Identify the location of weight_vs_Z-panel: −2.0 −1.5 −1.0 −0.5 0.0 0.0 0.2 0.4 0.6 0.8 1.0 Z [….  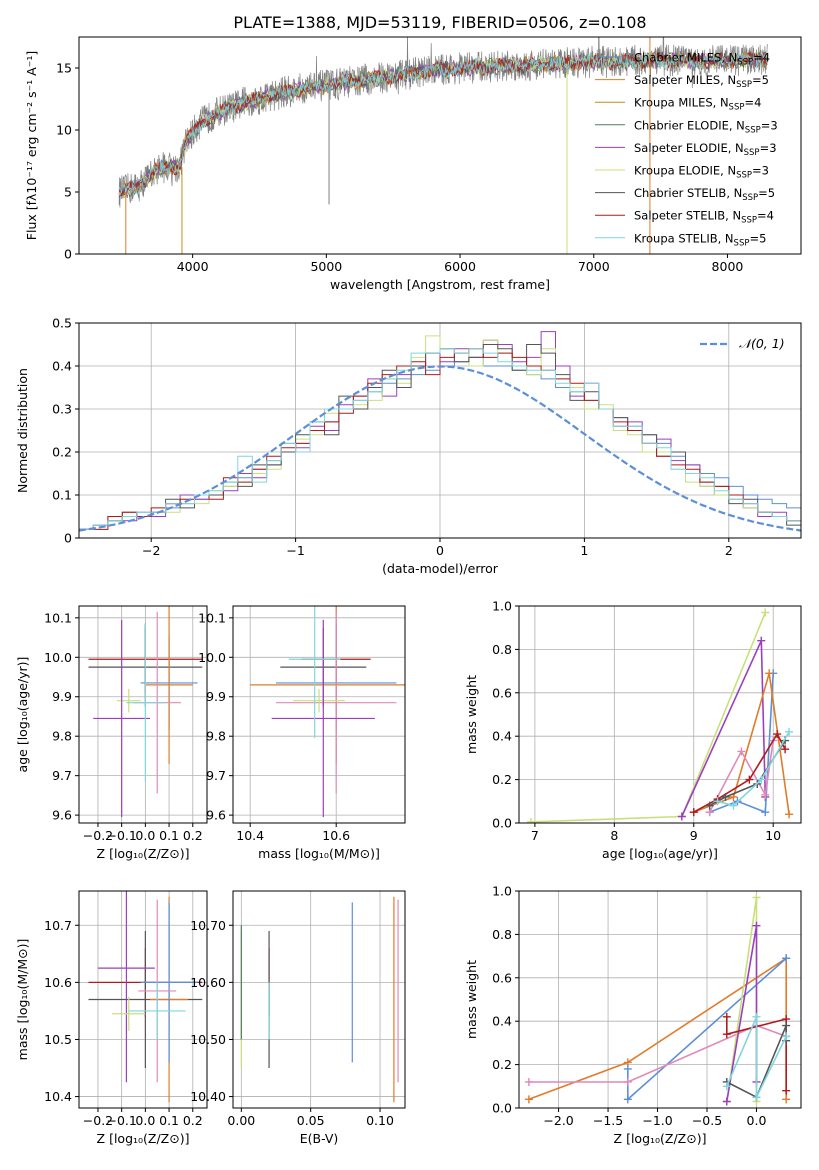
(633, 1015).